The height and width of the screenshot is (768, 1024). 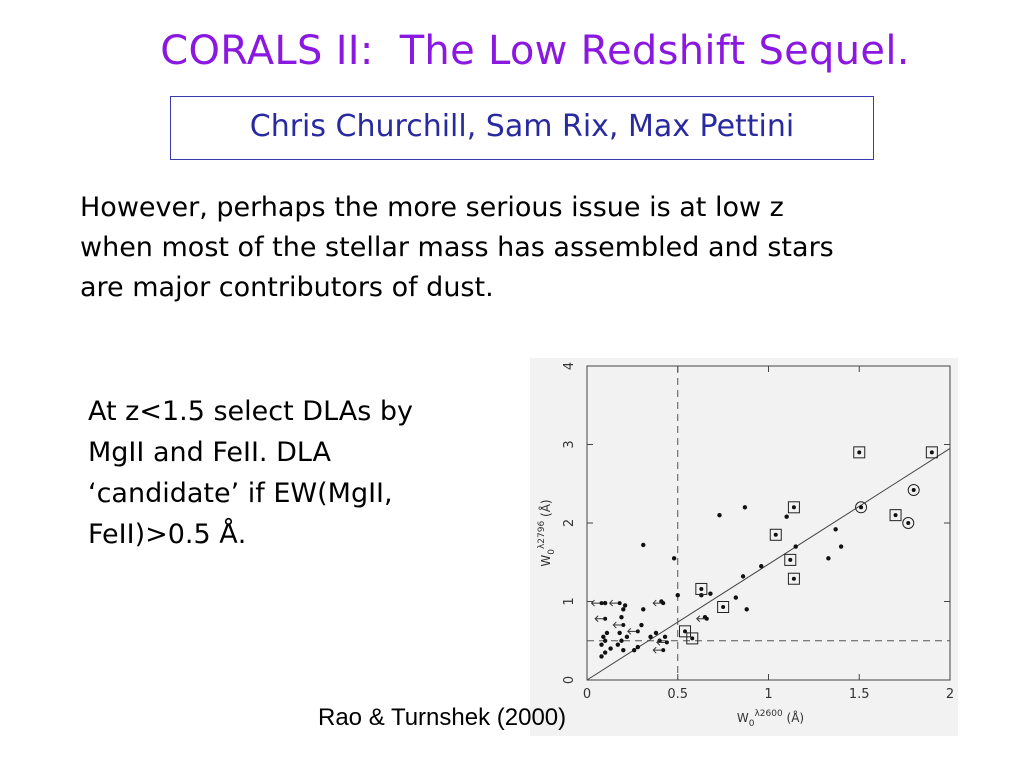 What do you see at coordinates (535, 51) in the screenshot?
I see `slide-title: CORALS II: The Low Redshift Sequel.` at bounding box center [535, 51].